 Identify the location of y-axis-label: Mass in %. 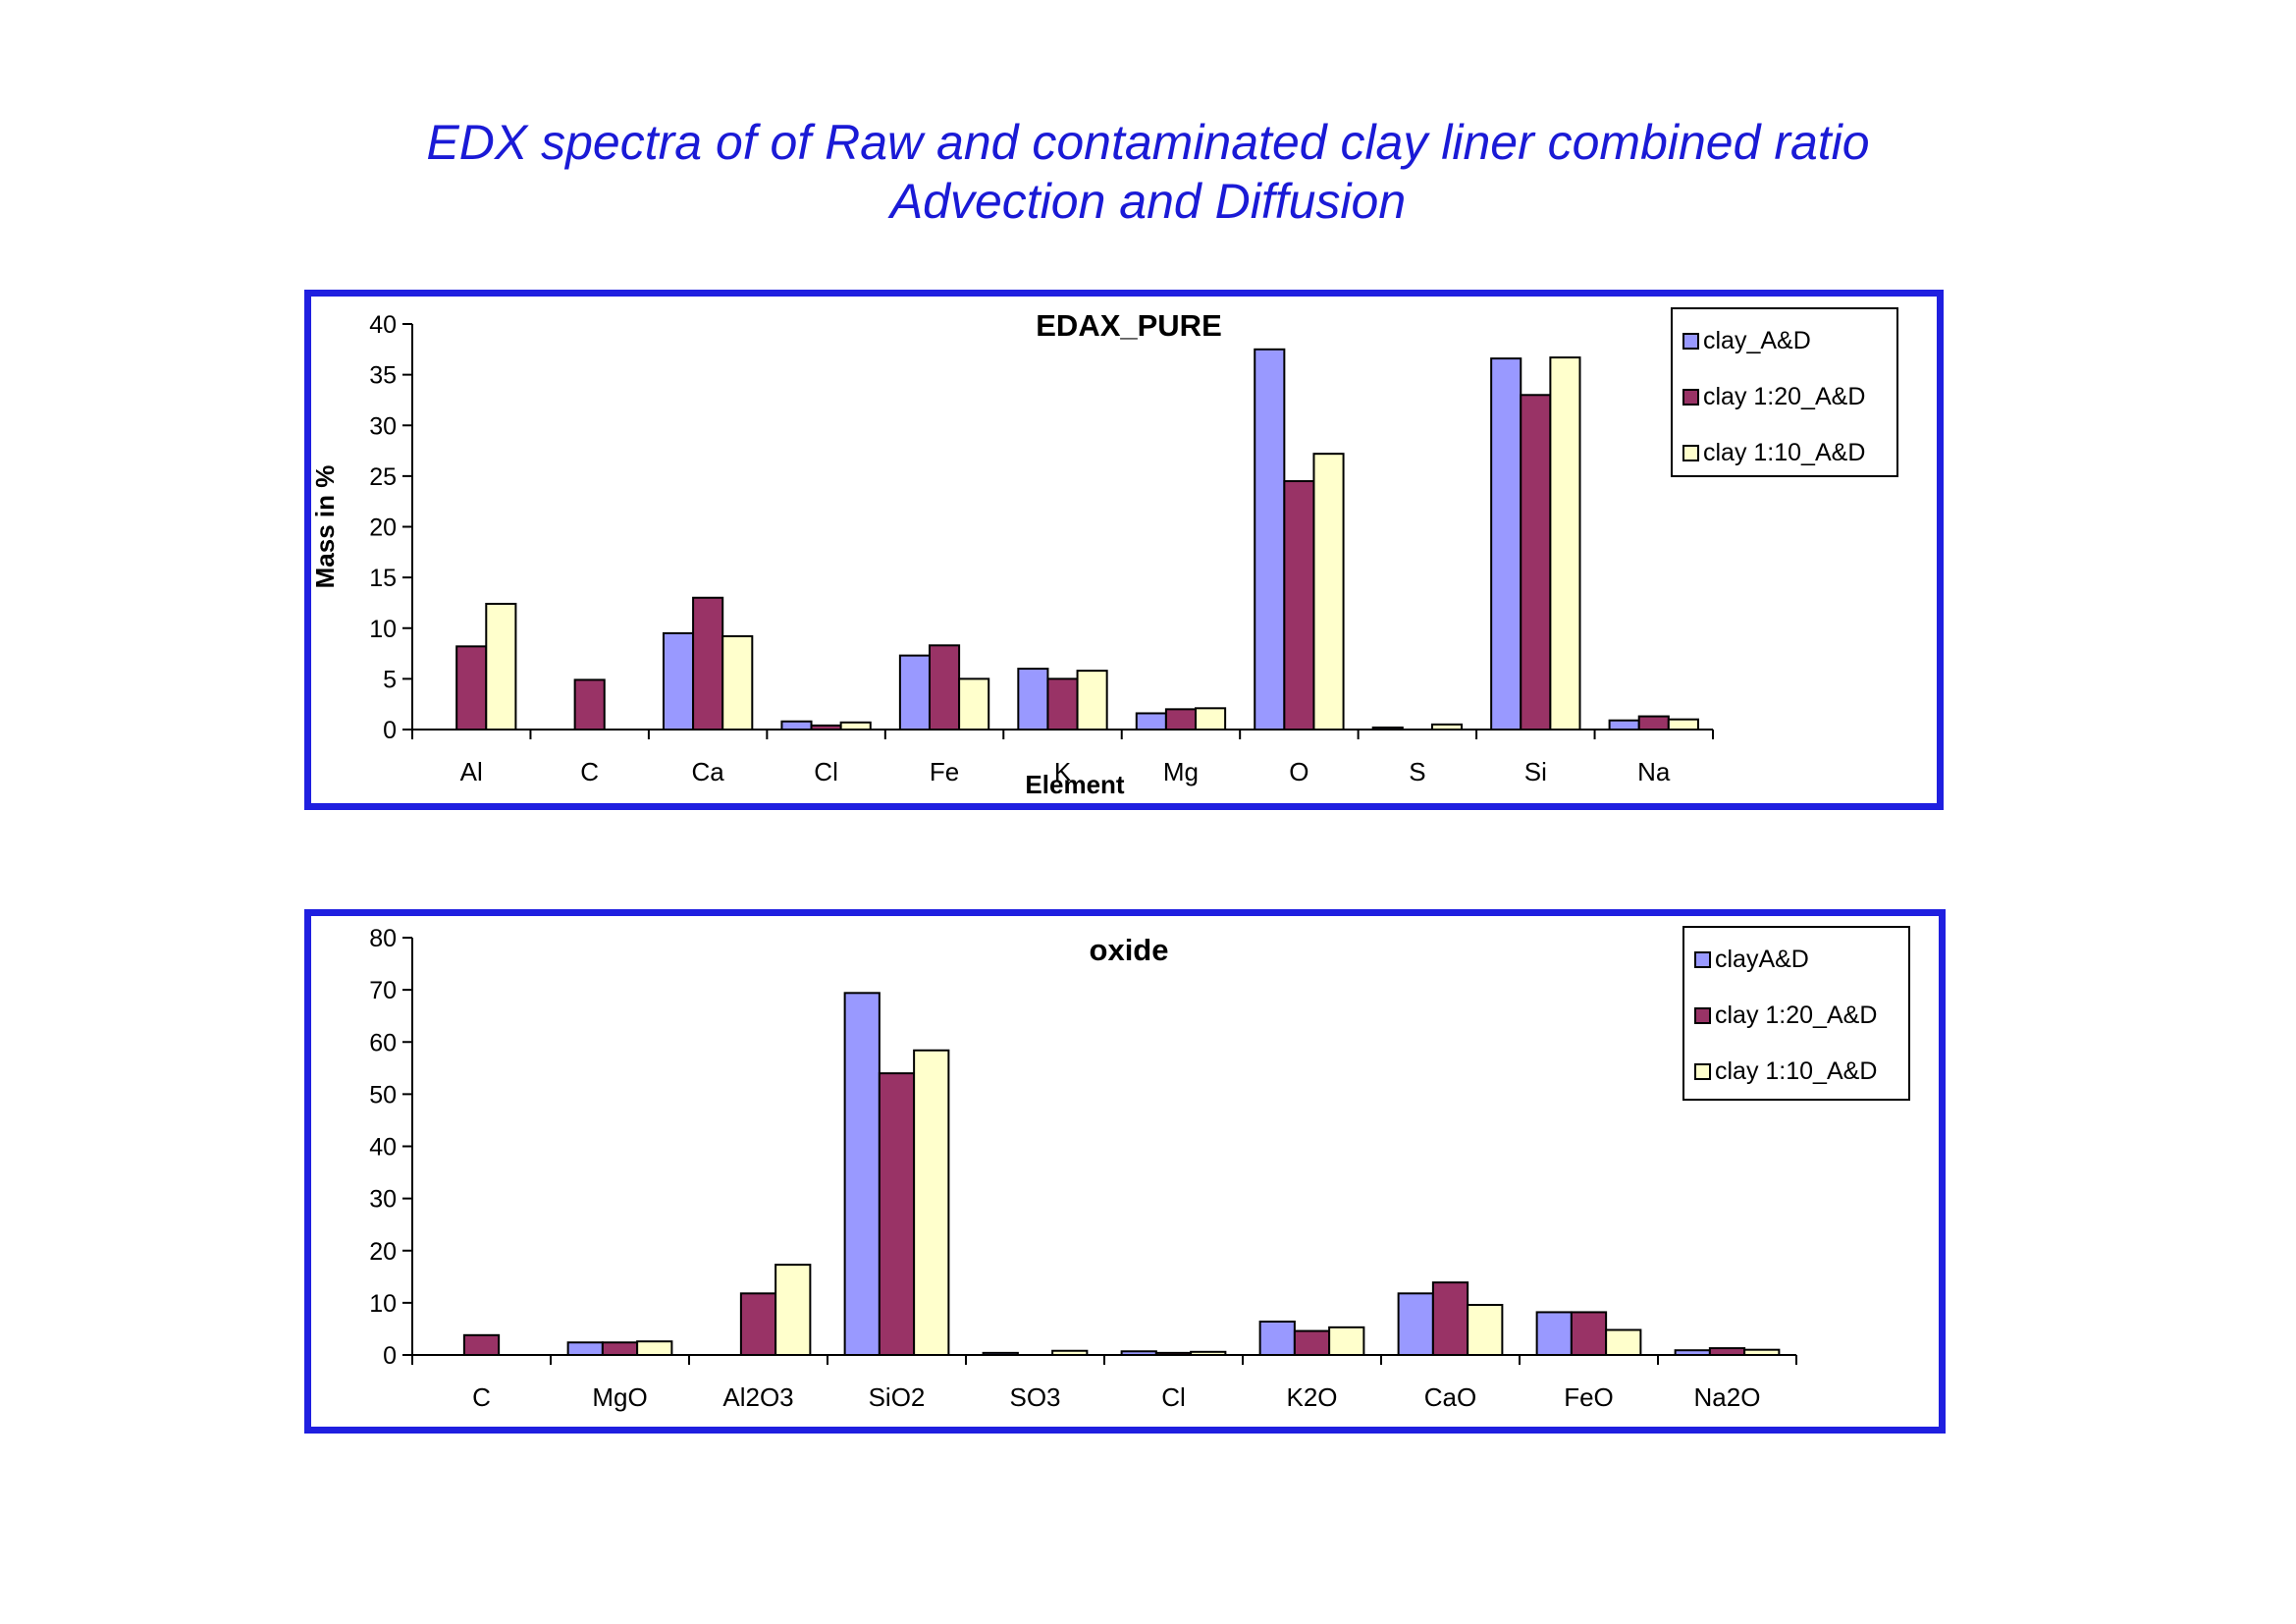
(325, 527).